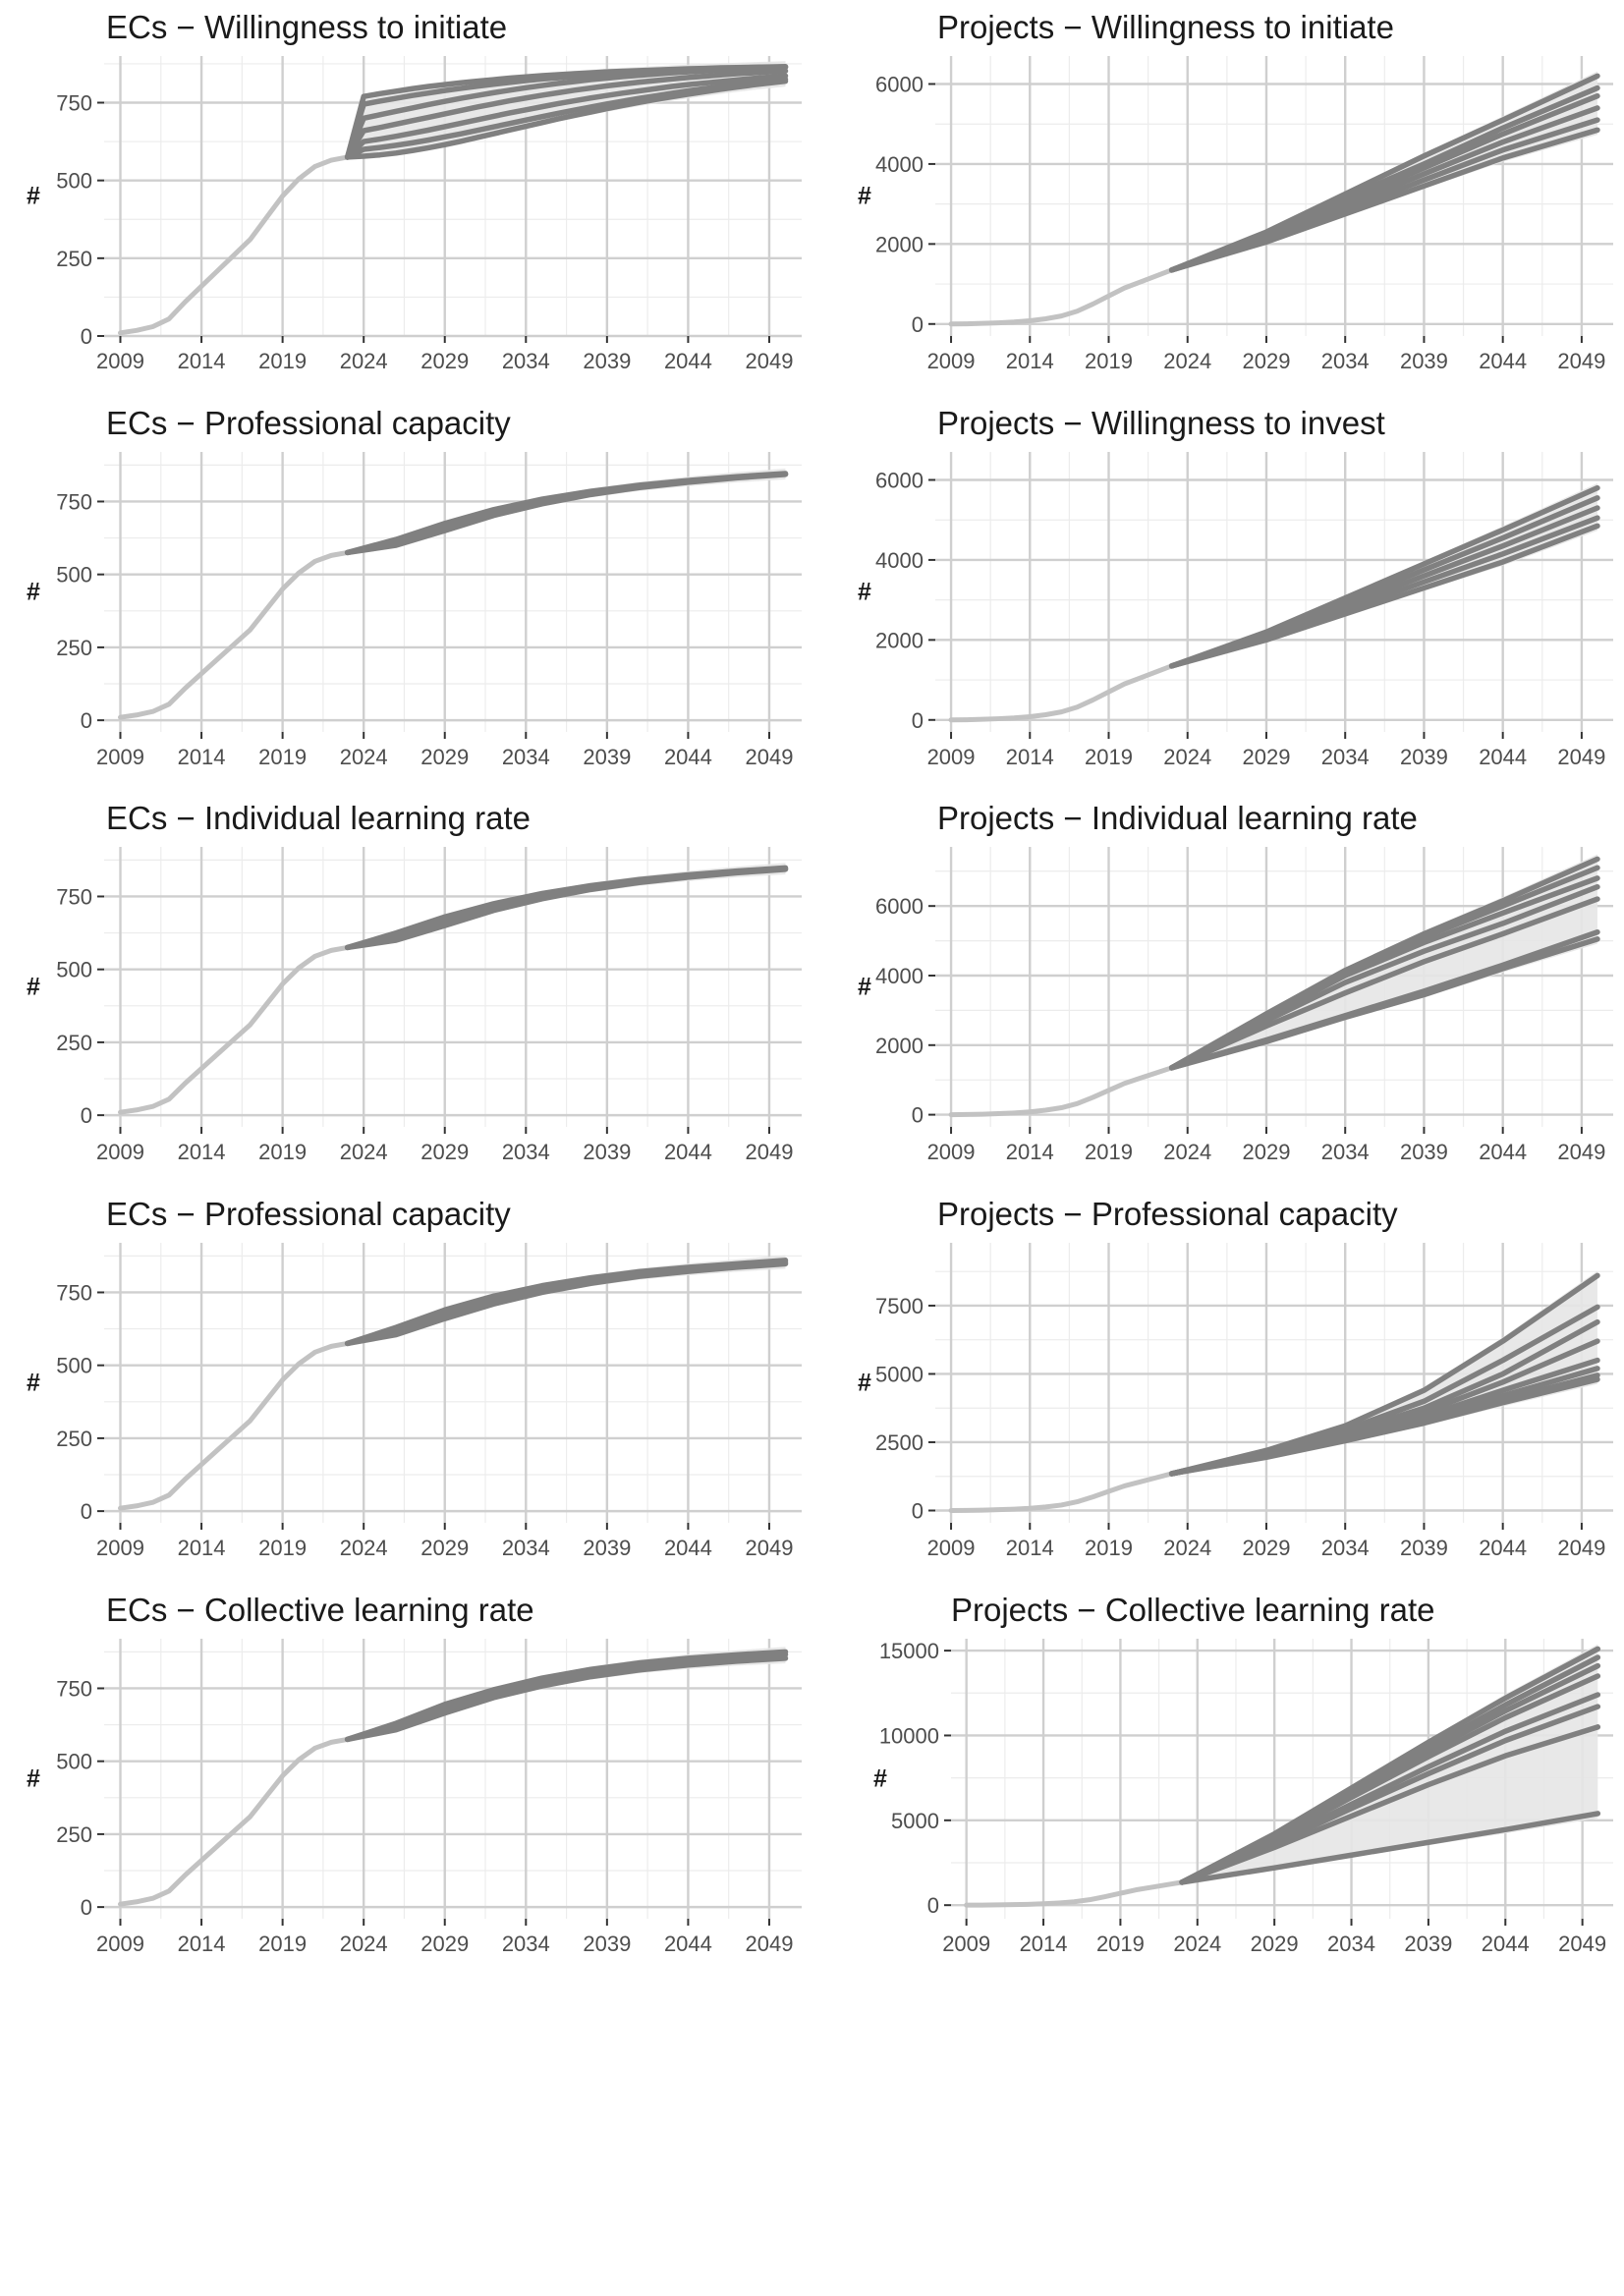 The image size is (1624, 2296). I want to click on y-tick-label: 5000, so click(899, 1374).